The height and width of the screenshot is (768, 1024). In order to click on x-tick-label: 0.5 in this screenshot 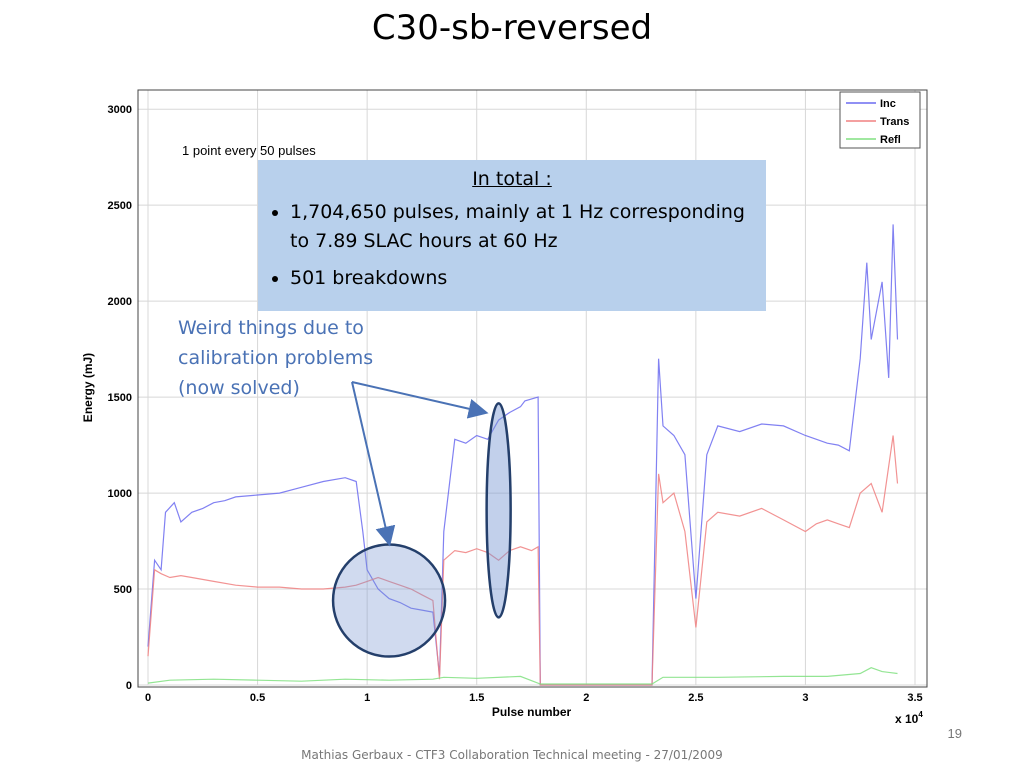, I will do `click(257, 698)`.